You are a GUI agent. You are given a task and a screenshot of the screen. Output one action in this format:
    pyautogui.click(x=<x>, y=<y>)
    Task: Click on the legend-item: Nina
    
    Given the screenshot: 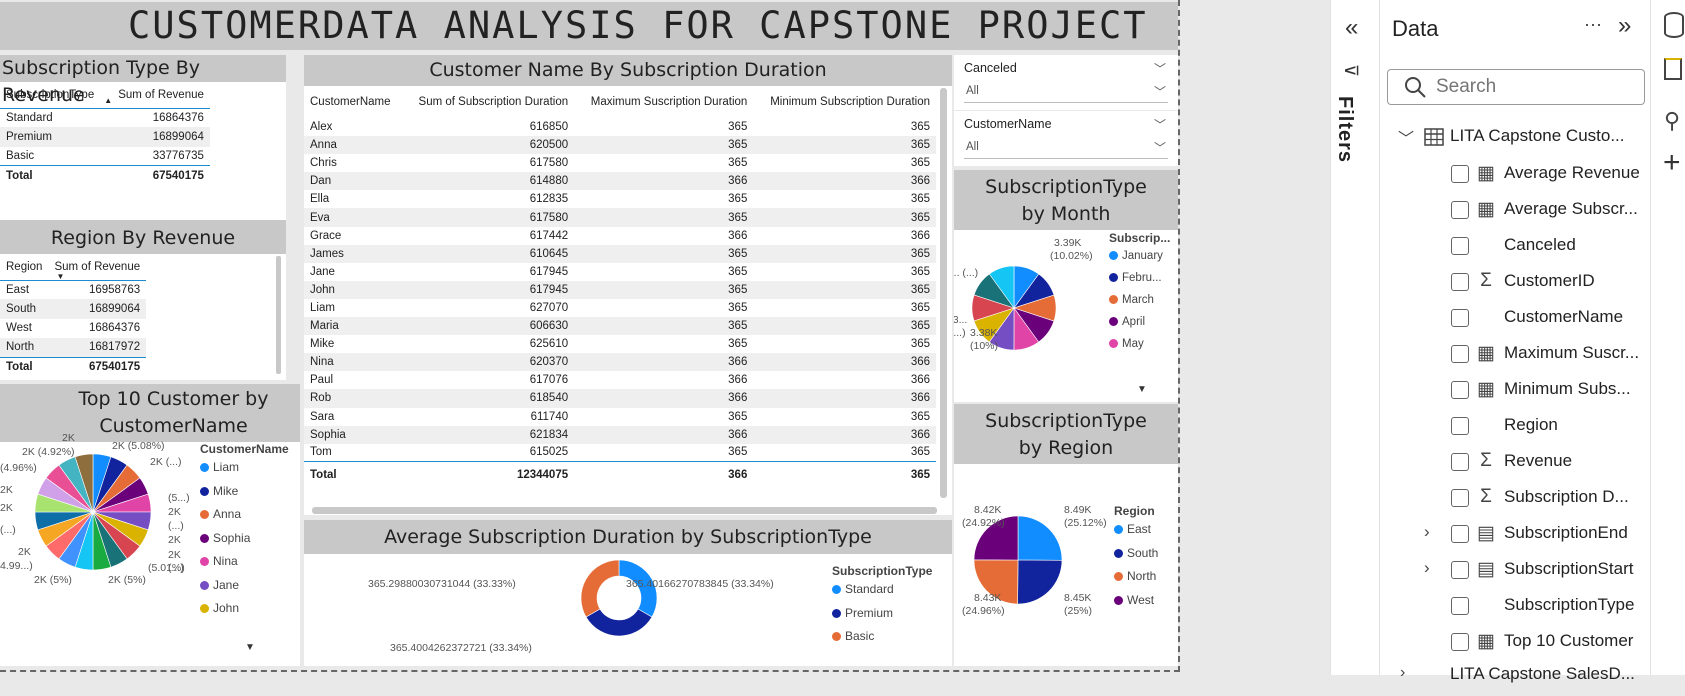 What is the action you would take?
    pyautogui.click(x=244, y=562)
    